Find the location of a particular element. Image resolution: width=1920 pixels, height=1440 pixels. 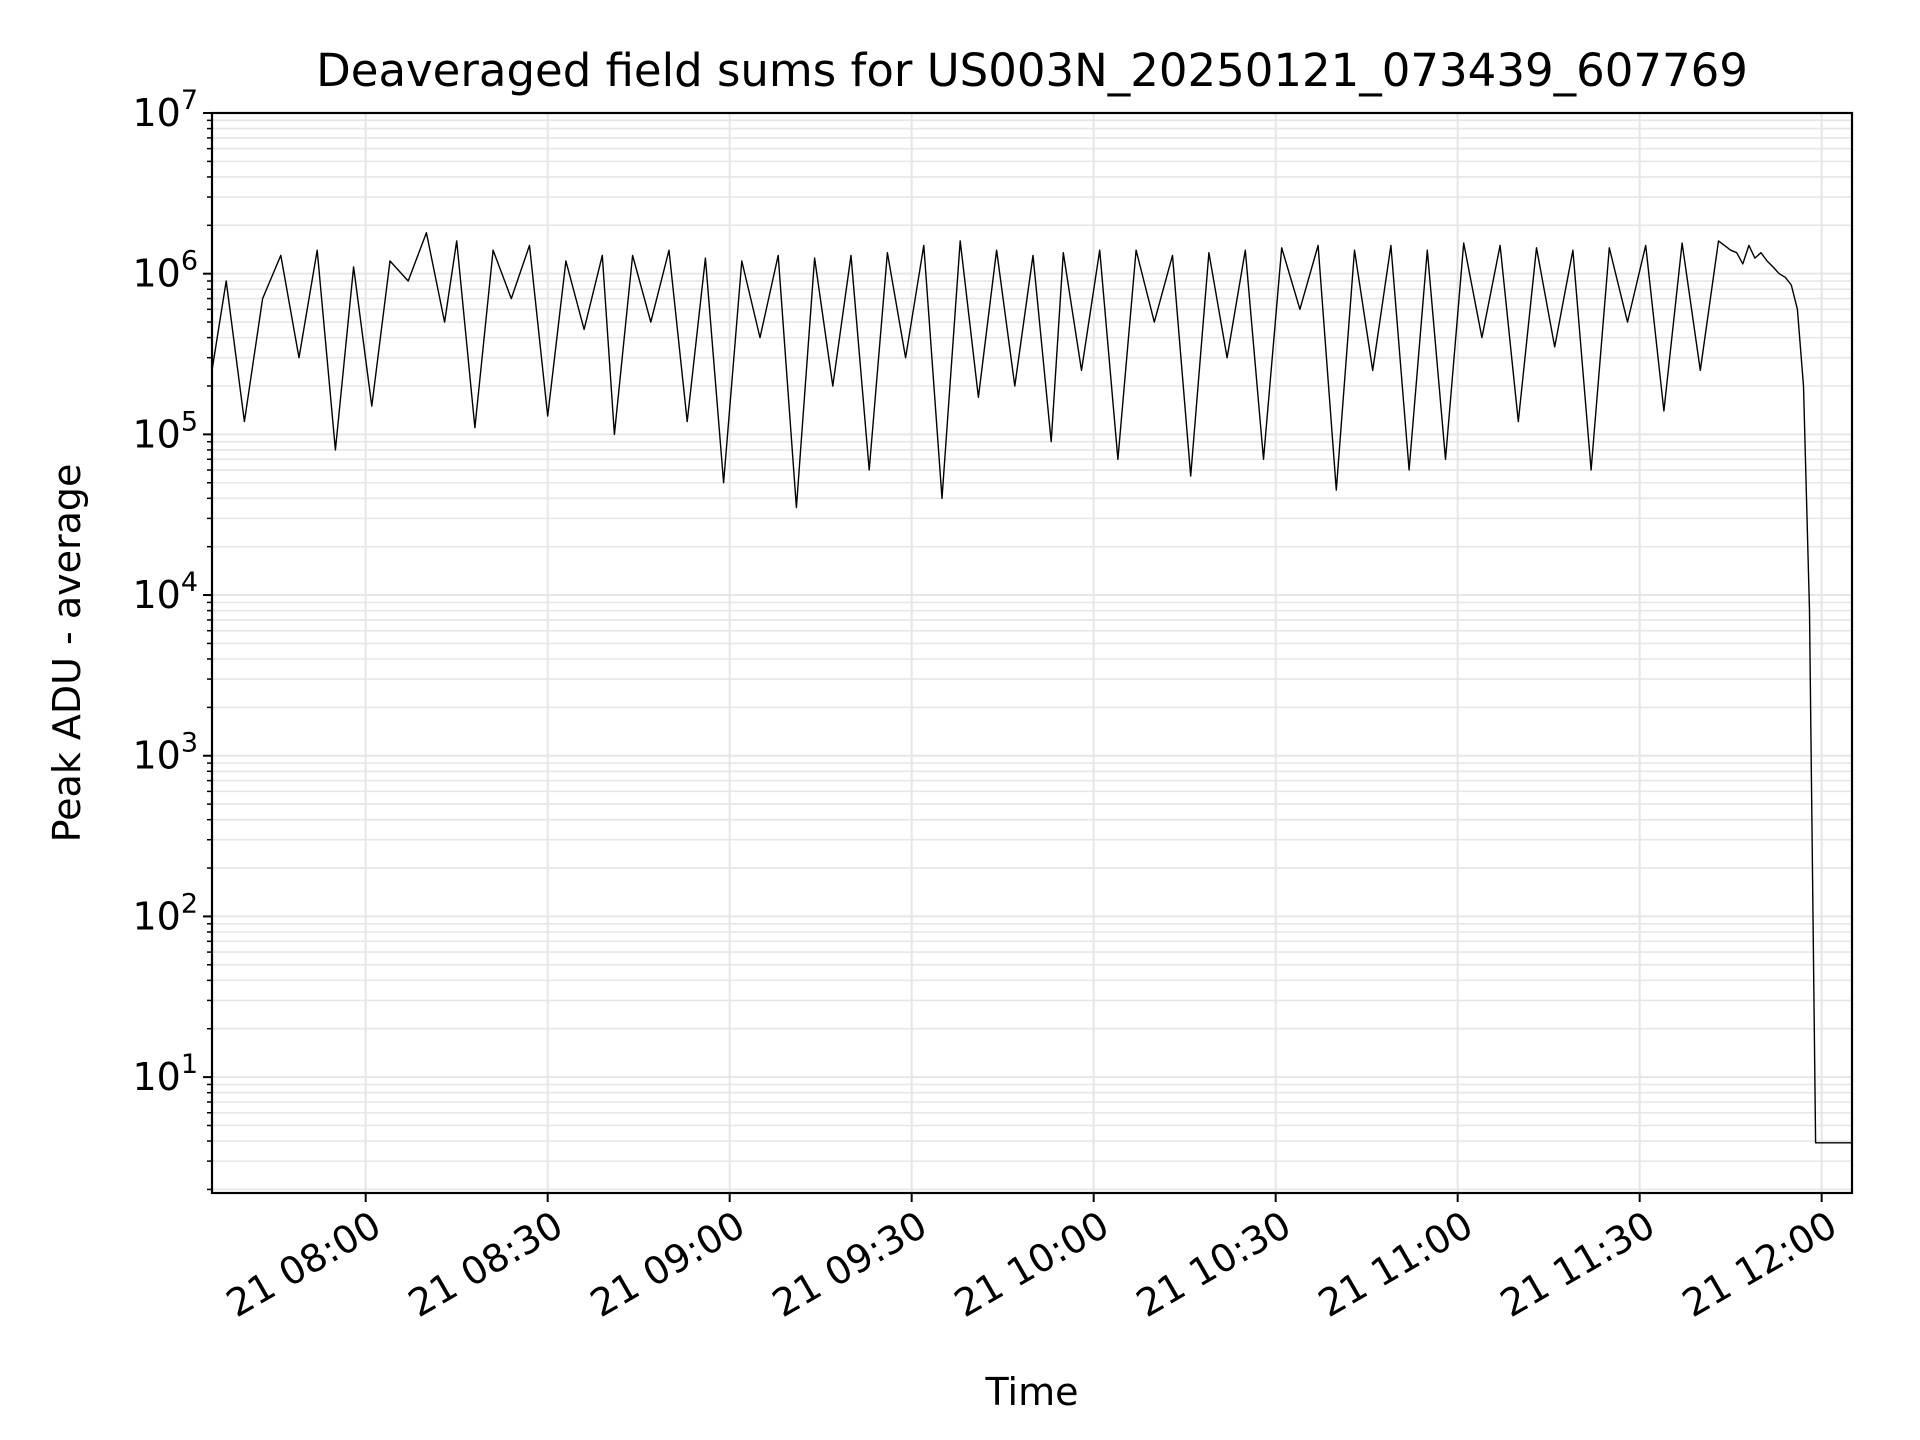

y-tick-label: 10⁶ is located at coordinates (165, 271).